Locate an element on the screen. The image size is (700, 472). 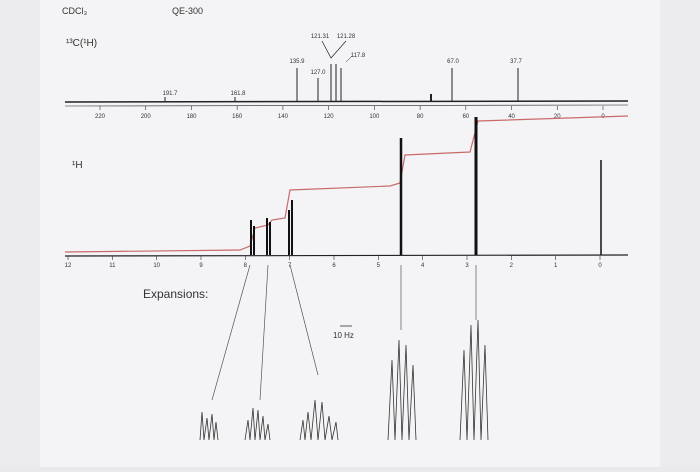
expansions-label: Expansions: is located at coordinates (175, 294).